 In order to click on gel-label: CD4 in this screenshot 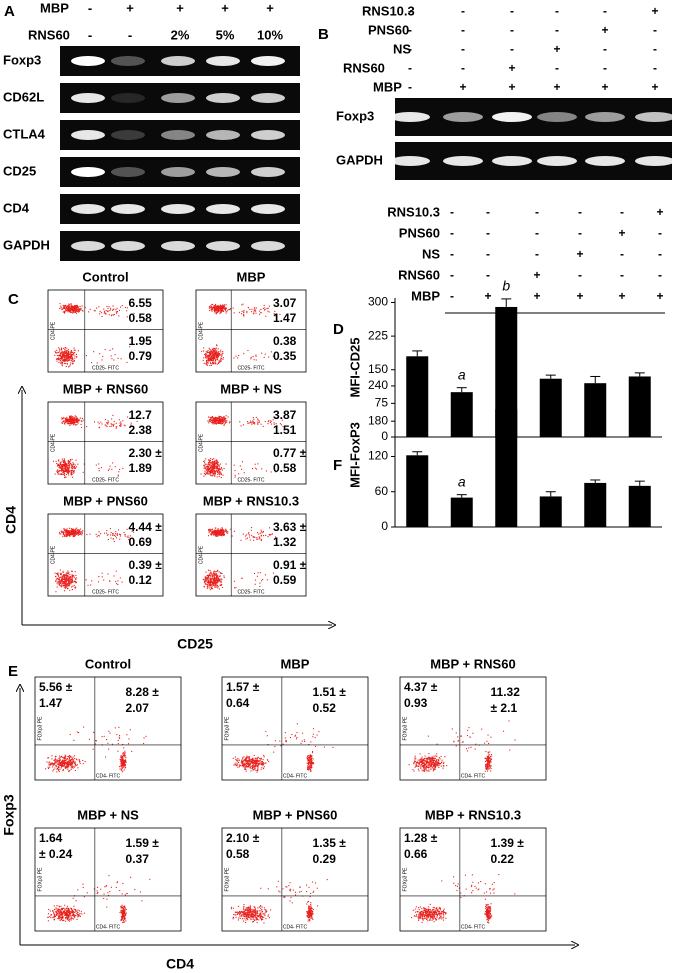, I will do `click(16, 207)`.